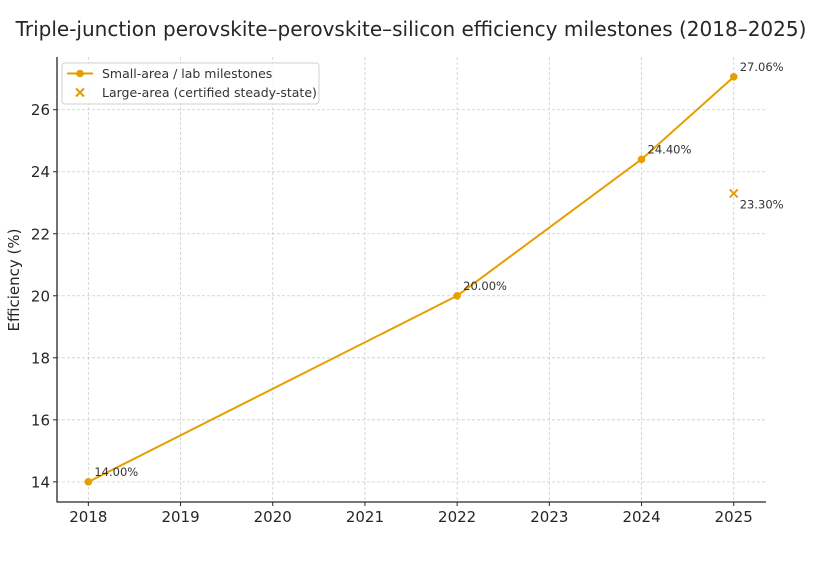 The width and height of the screenshot is (820, 575). Describe the element at coordinates (80, 73) in the screenshot. I see `legend-circle-marker-icon` at that location.